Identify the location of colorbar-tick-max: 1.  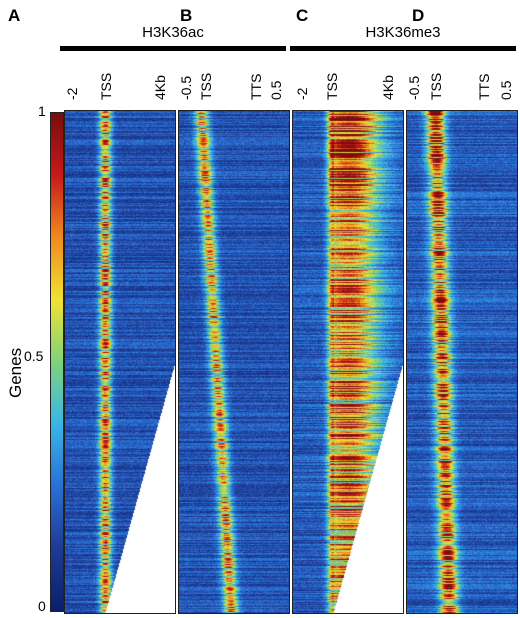
(42, 111).